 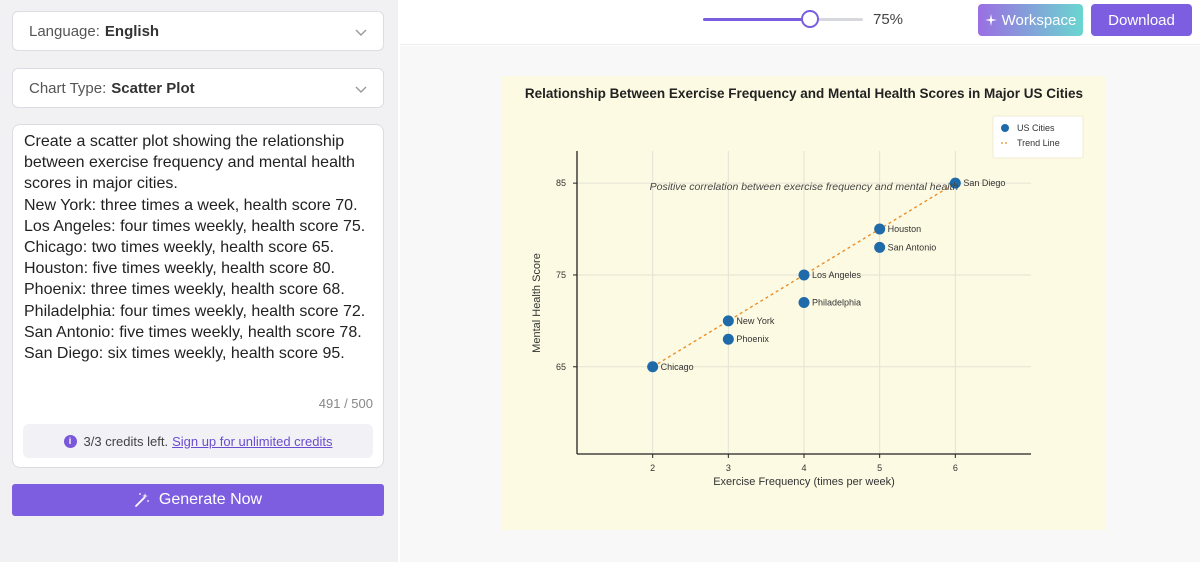 I want to click on y-tick-label: 75, so click(x=561, y=275).